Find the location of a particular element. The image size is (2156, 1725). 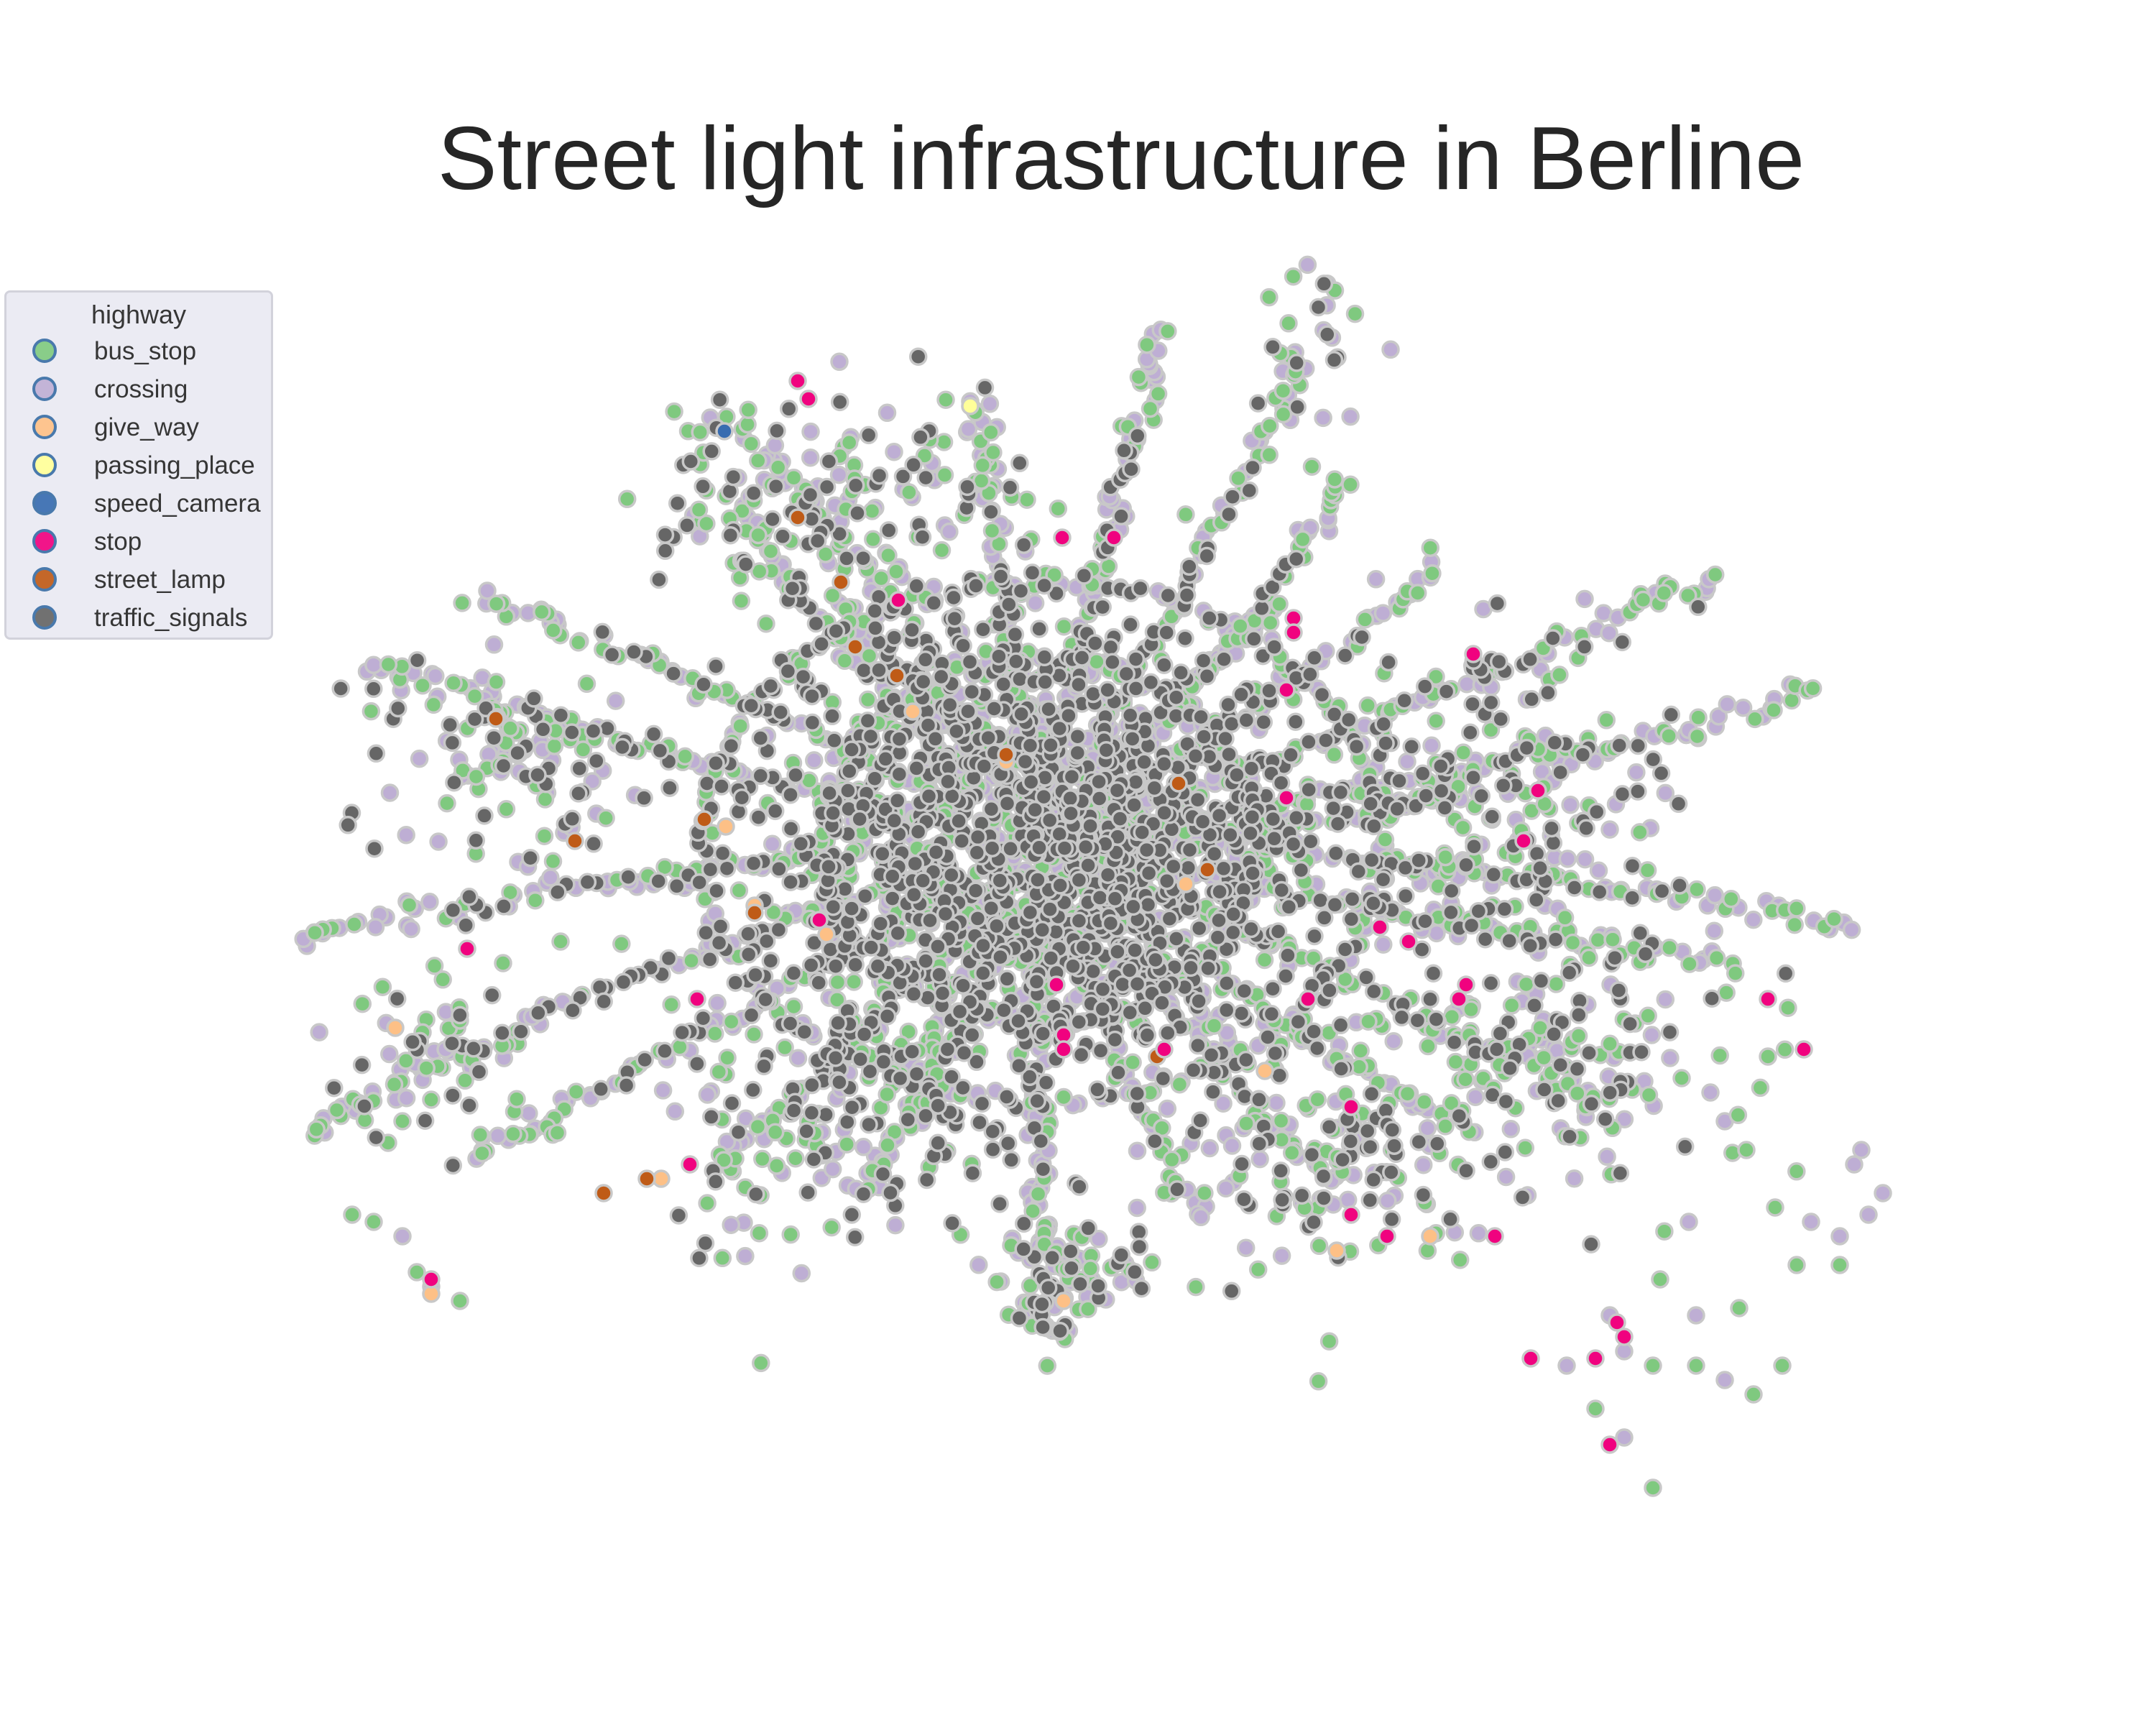

legend-label: traffic_signals is located at coordinates (171, 618).